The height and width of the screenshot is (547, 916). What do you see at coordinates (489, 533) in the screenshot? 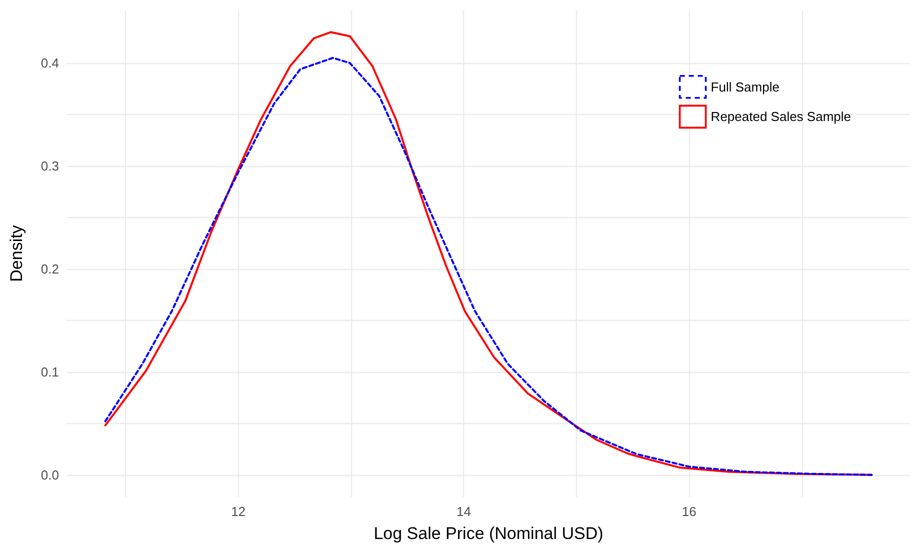
I see `x-axis-title: Log Sale Price (Nominal USD)` at bounding box center [489, 533].